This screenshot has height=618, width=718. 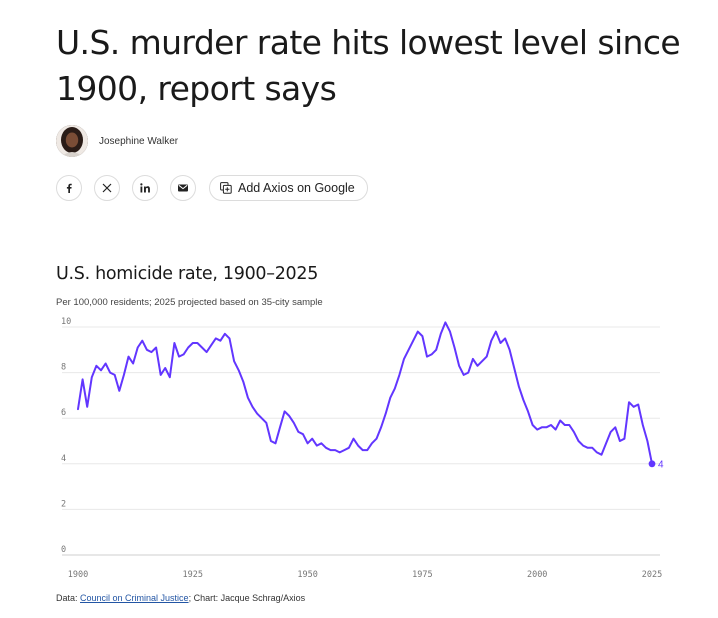 What do you see at coordinates (247, 598) in the screenshot?
I see `source-suffix: ; Chart: Jacque Schrag/Axios` at bounding box center [247, 598].